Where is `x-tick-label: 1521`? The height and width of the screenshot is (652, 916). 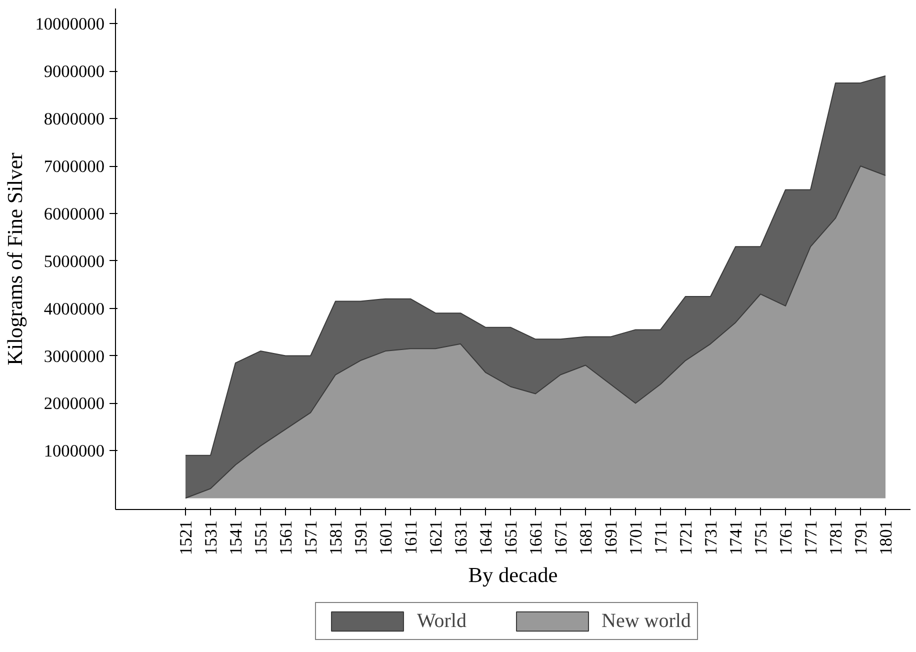 x-tick-label: 1521 is located at coordinates (186, 538).